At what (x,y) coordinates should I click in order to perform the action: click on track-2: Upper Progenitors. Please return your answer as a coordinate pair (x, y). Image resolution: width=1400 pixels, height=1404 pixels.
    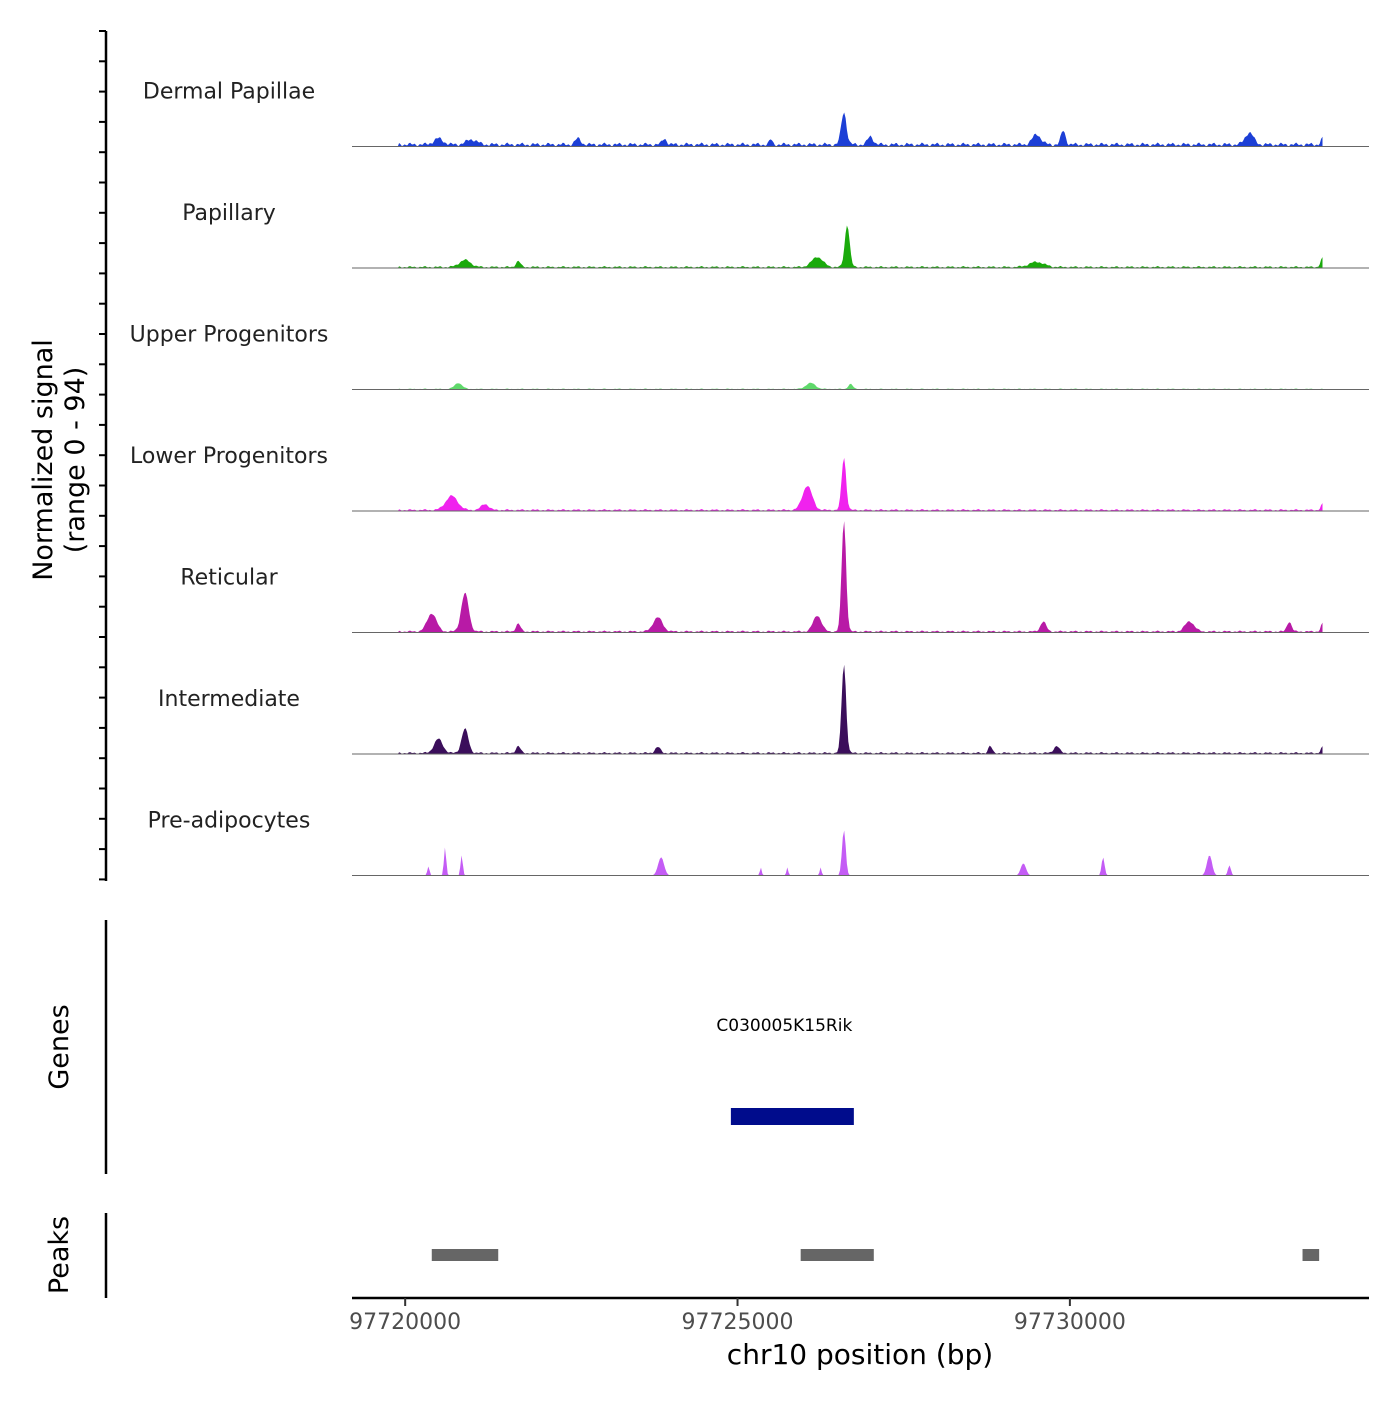
    Looking at the image, I should click on (749, 356).